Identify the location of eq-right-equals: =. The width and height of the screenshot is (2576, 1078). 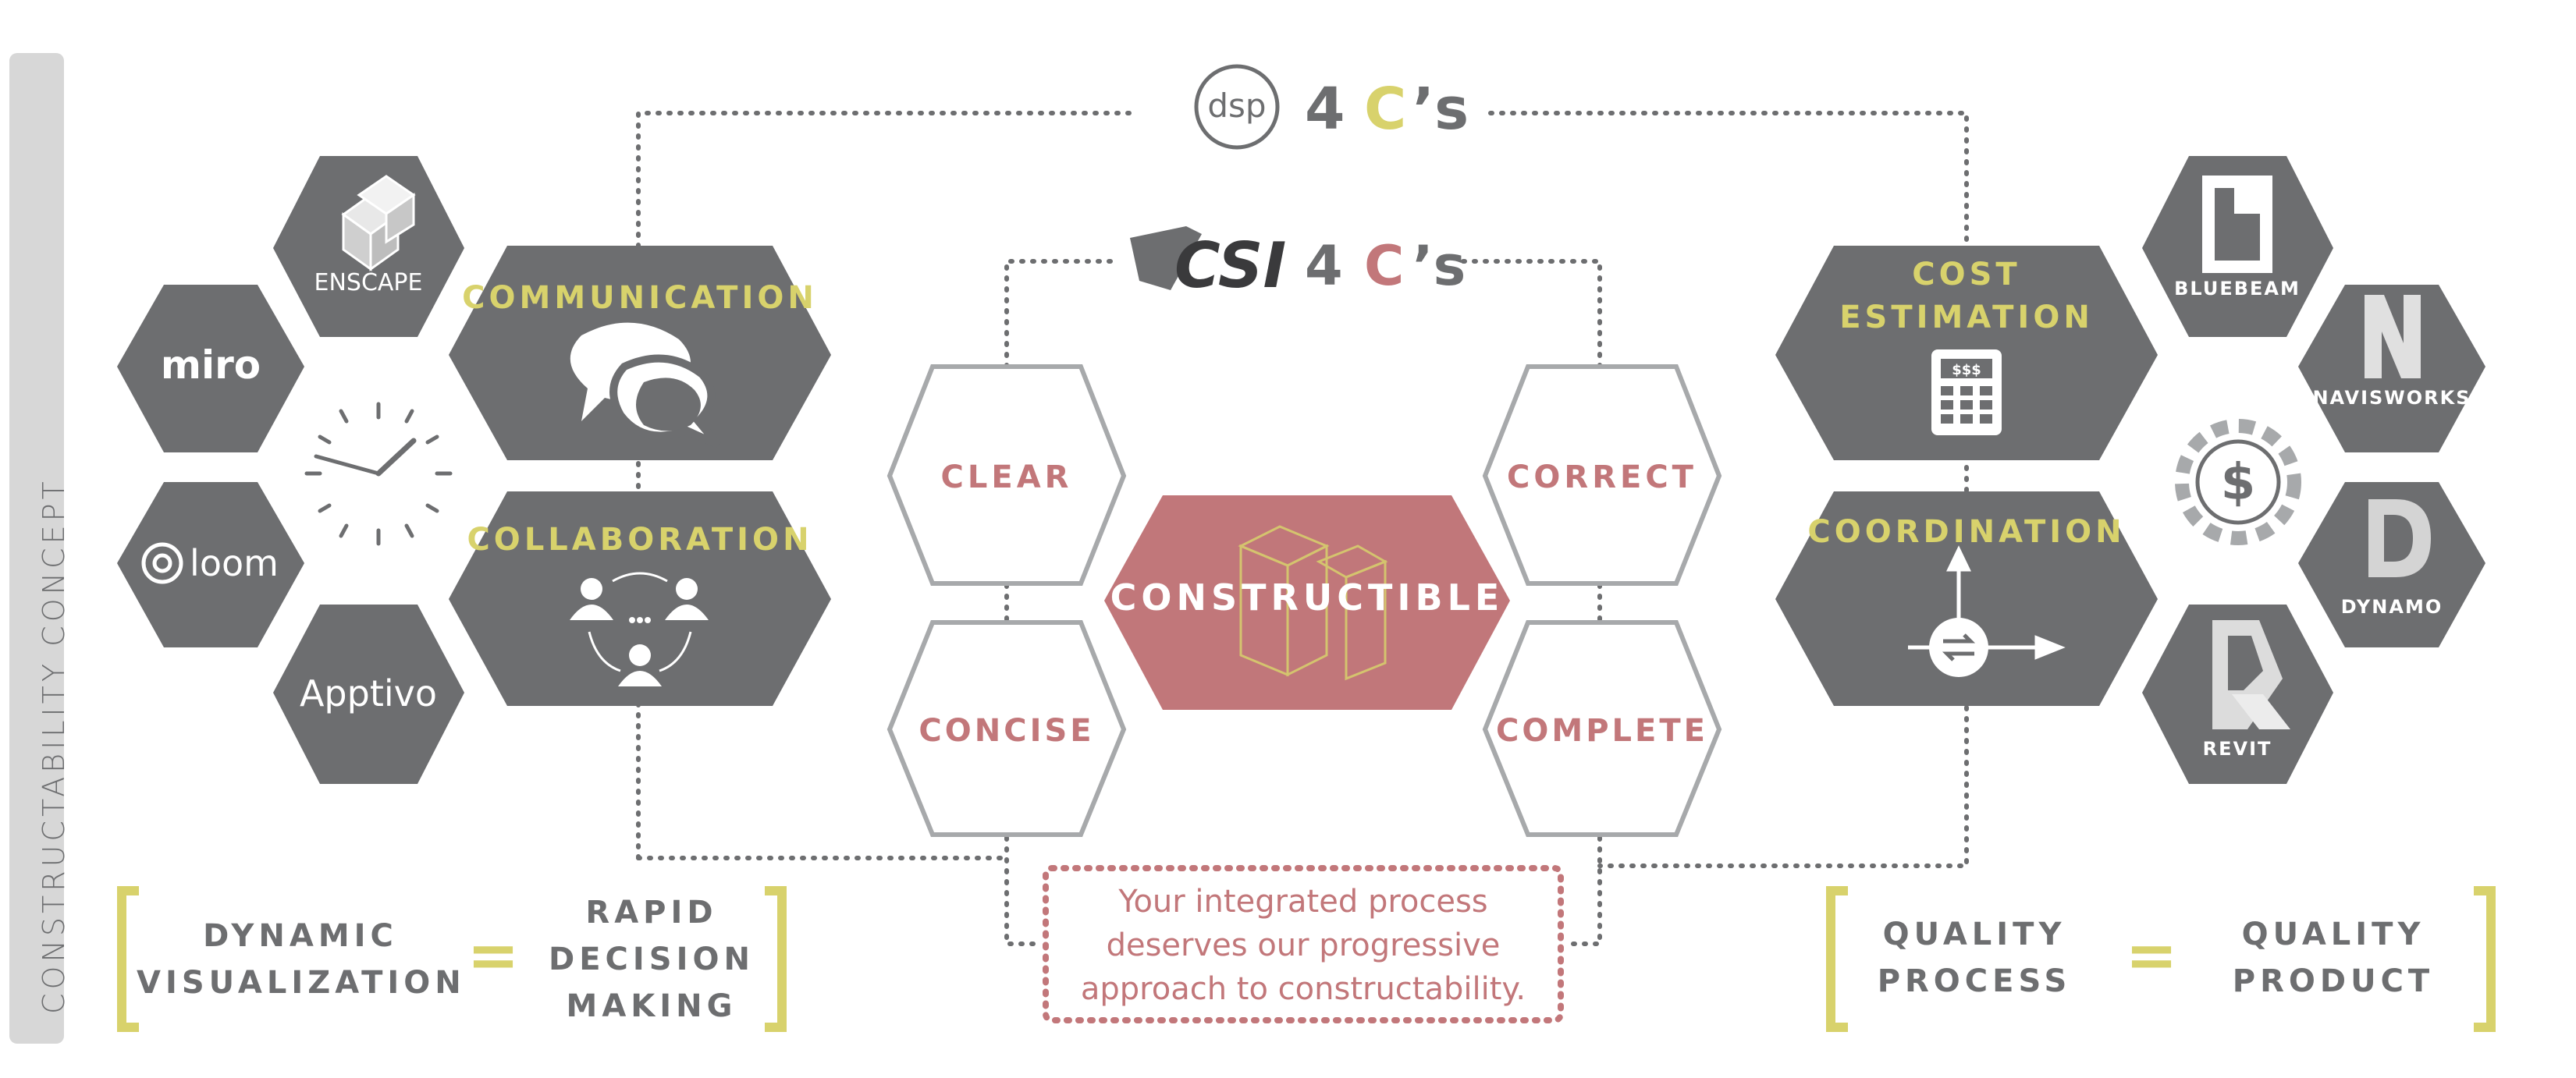
(2154, 955).